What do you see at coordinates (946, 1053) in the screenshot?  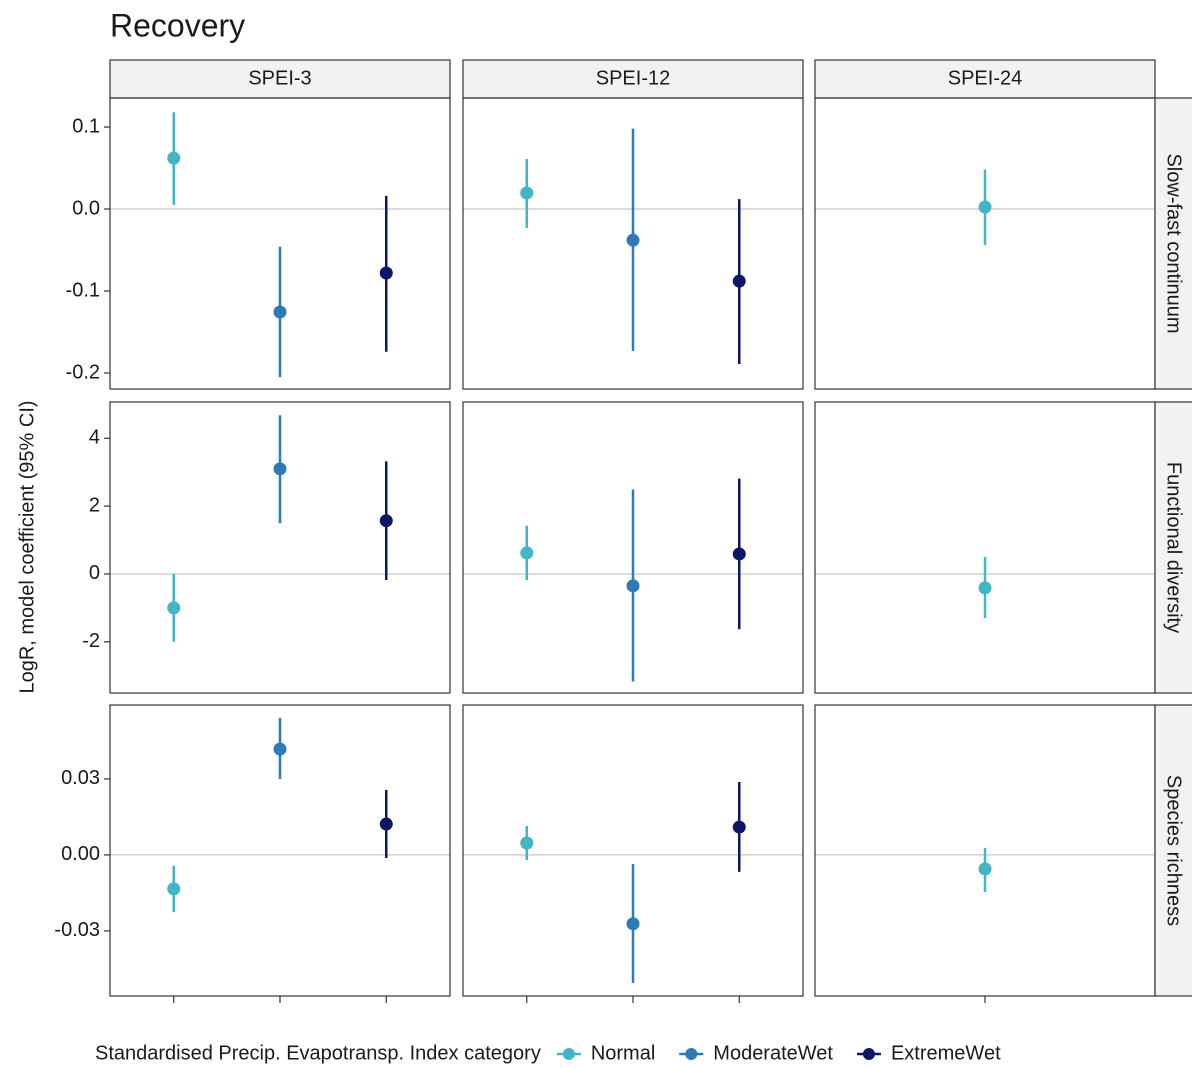 I see `legend-label: ExtremeWet` at bounding box center [946, 1053].